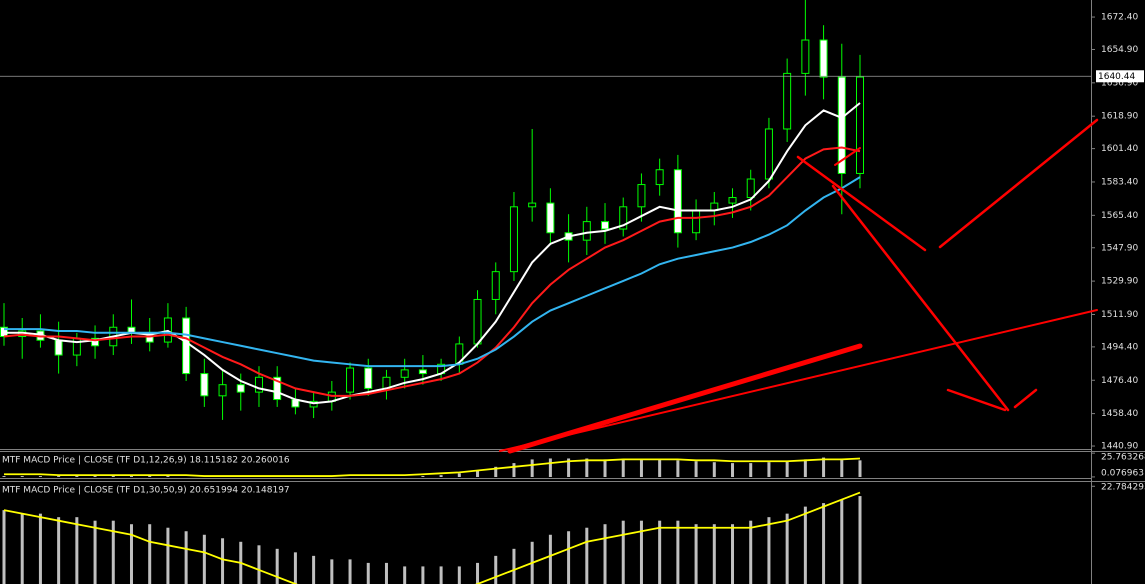 This screenshot has height=584, width=1145. What do you see at coordinates (1119, 149) in the screenshot?
I see `y-tick-label: 1601.40` at bounding box center [1119, 149].